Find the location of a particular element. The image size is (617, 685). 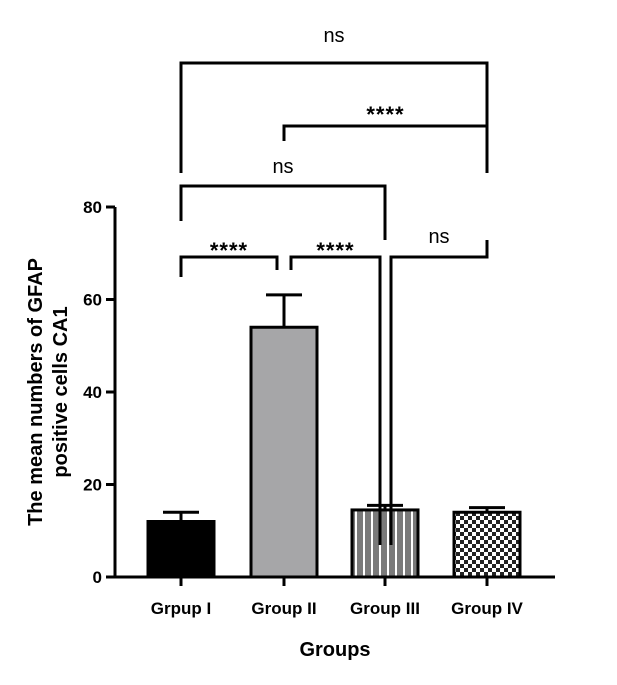

comparison-label-4: **** is located at coordinates (229, 250).